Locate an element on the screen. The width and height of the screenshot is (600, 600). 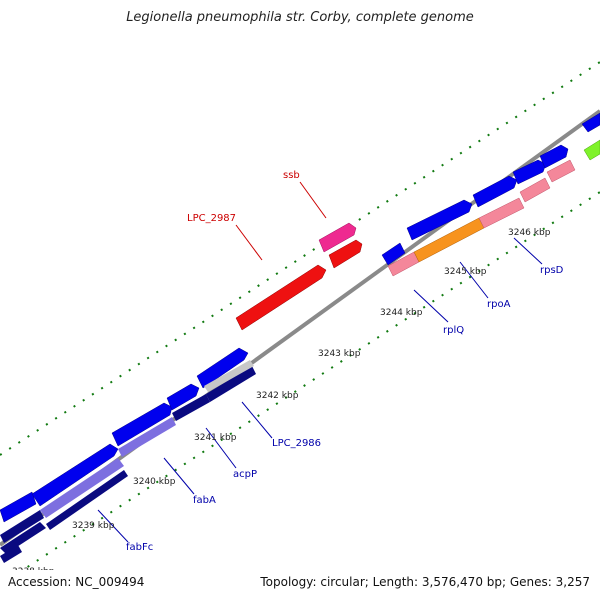
fabA-feature is located at coordinates (82, 488).